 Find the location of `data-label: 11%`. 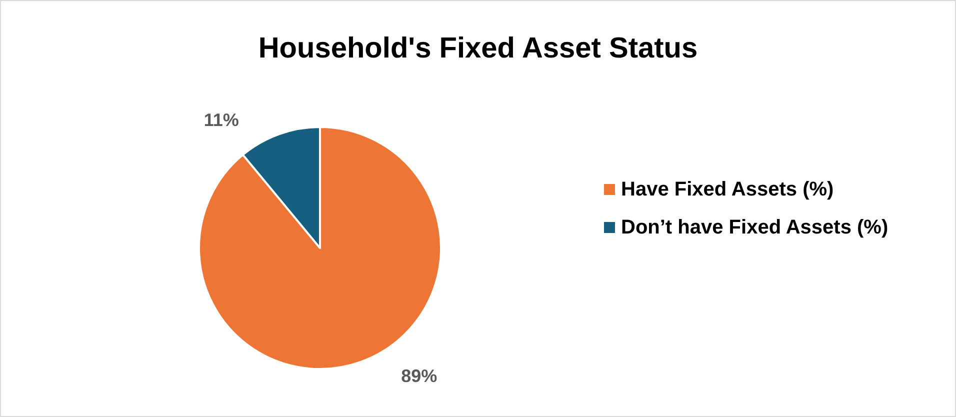

data-label: 11% is located at coordinates (221, 120).